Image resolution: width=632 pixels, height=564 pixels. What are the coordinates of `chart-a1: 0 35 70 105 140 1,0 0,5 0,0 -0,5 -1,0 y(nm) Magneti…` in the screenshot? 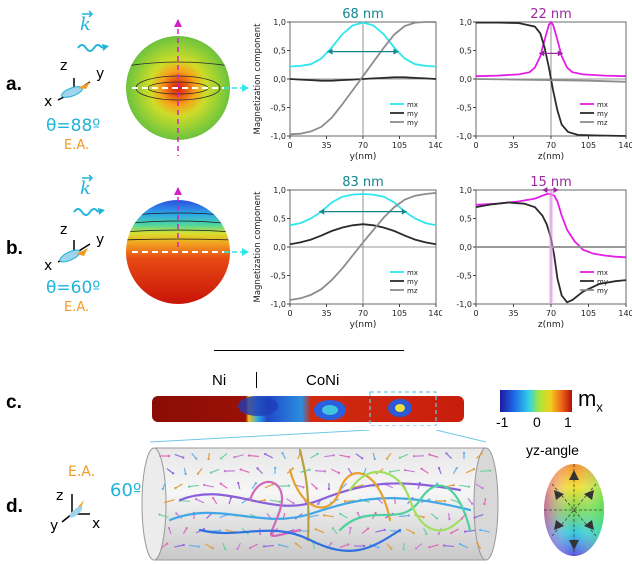 It's located at (347, 84).